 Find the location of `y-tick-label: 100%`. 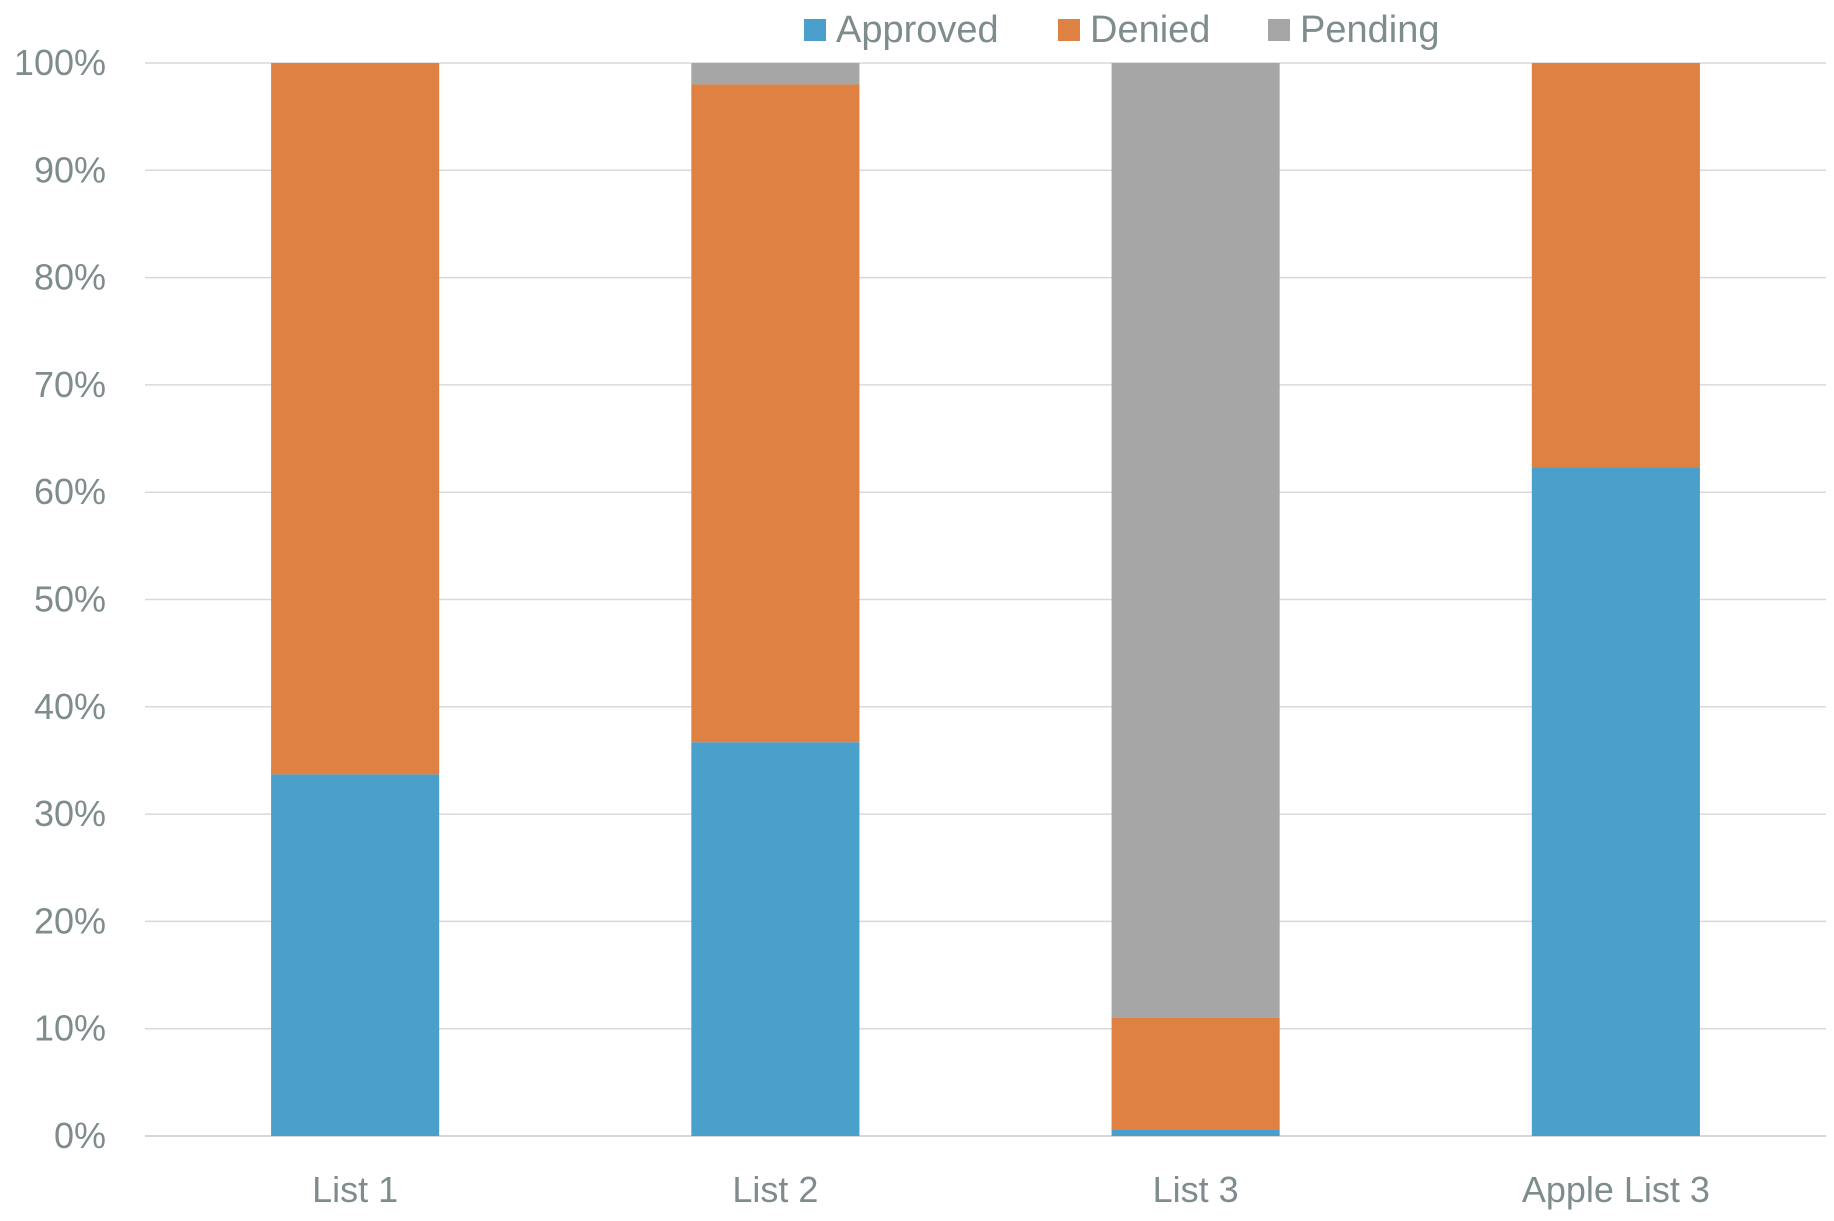

y-tick-label: 100% is located at coordinates (60, 62).